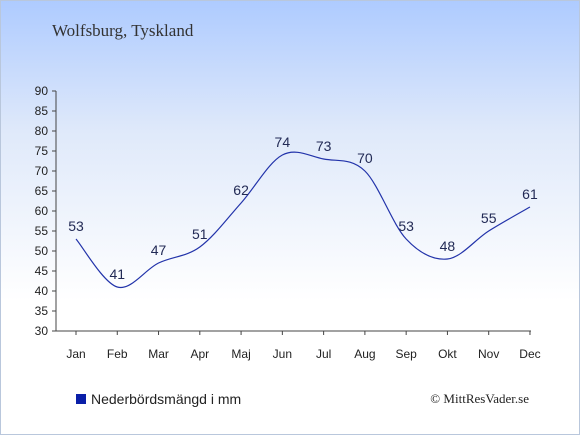  What do you see at coordinates (123, 30) in the screenshot?
I see `chart-title: Wolfsburg, Tyskland` at bounding box center [123, 30].